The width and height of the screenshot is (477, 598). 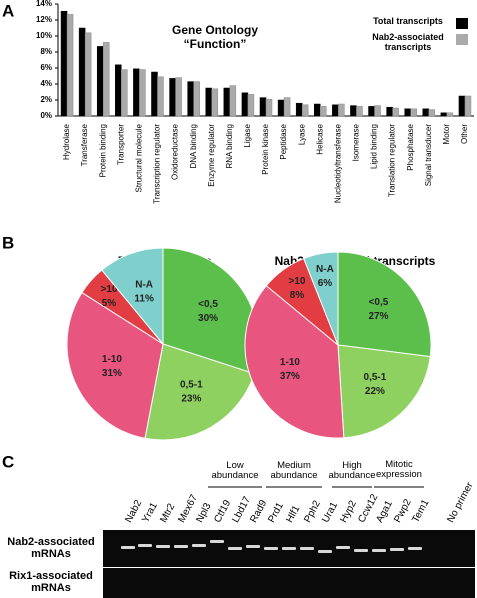 I want to click on x-tick-label: Helicase, so click(x=319, y=138).